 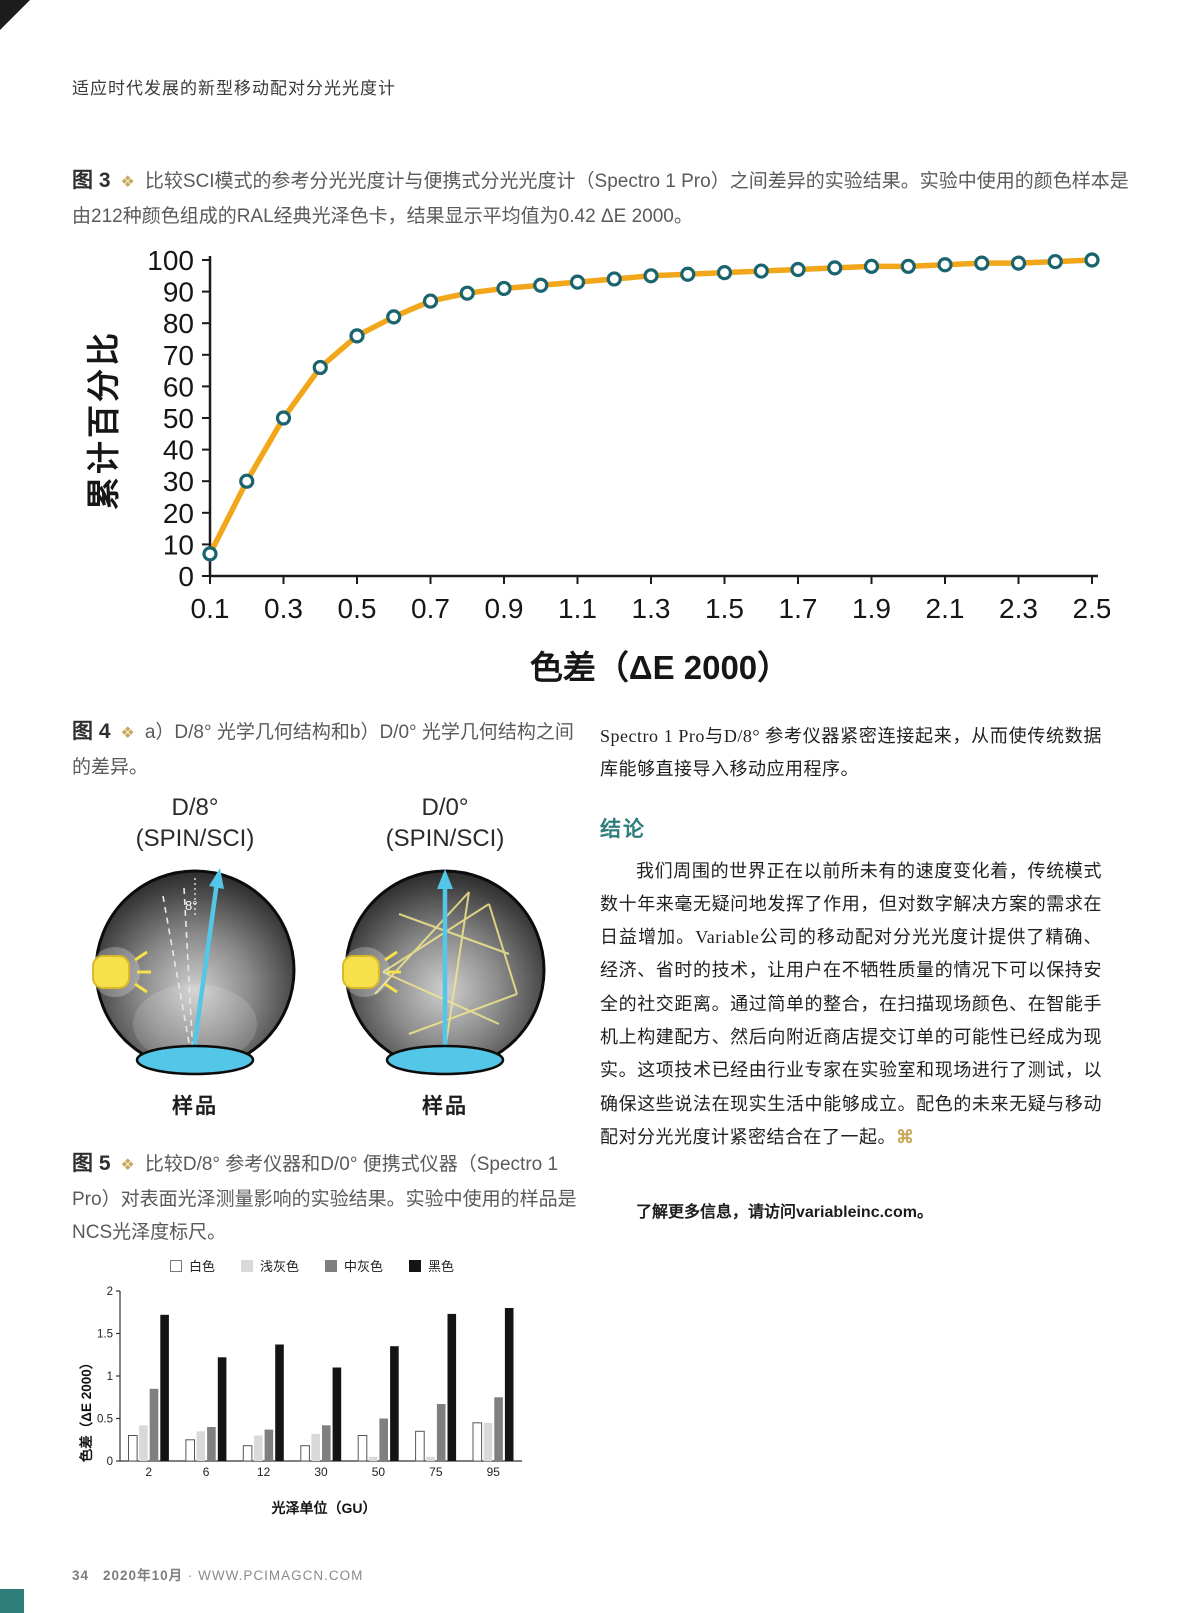 I want to click on bar-group-50: 50, so click(x=378, y=1412).